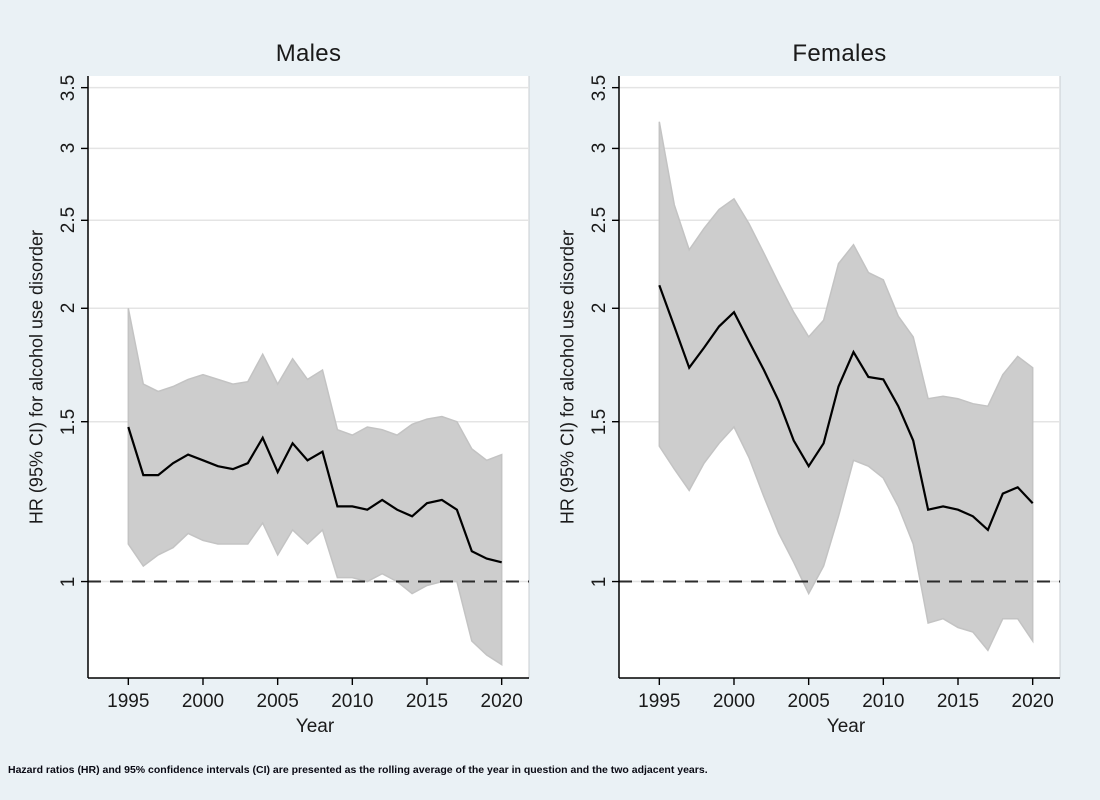  What do you see at coordinates (68, 421) in the screenshot?
I see `y-tick-label-males: 1.5` at bounding box center [68, 421].